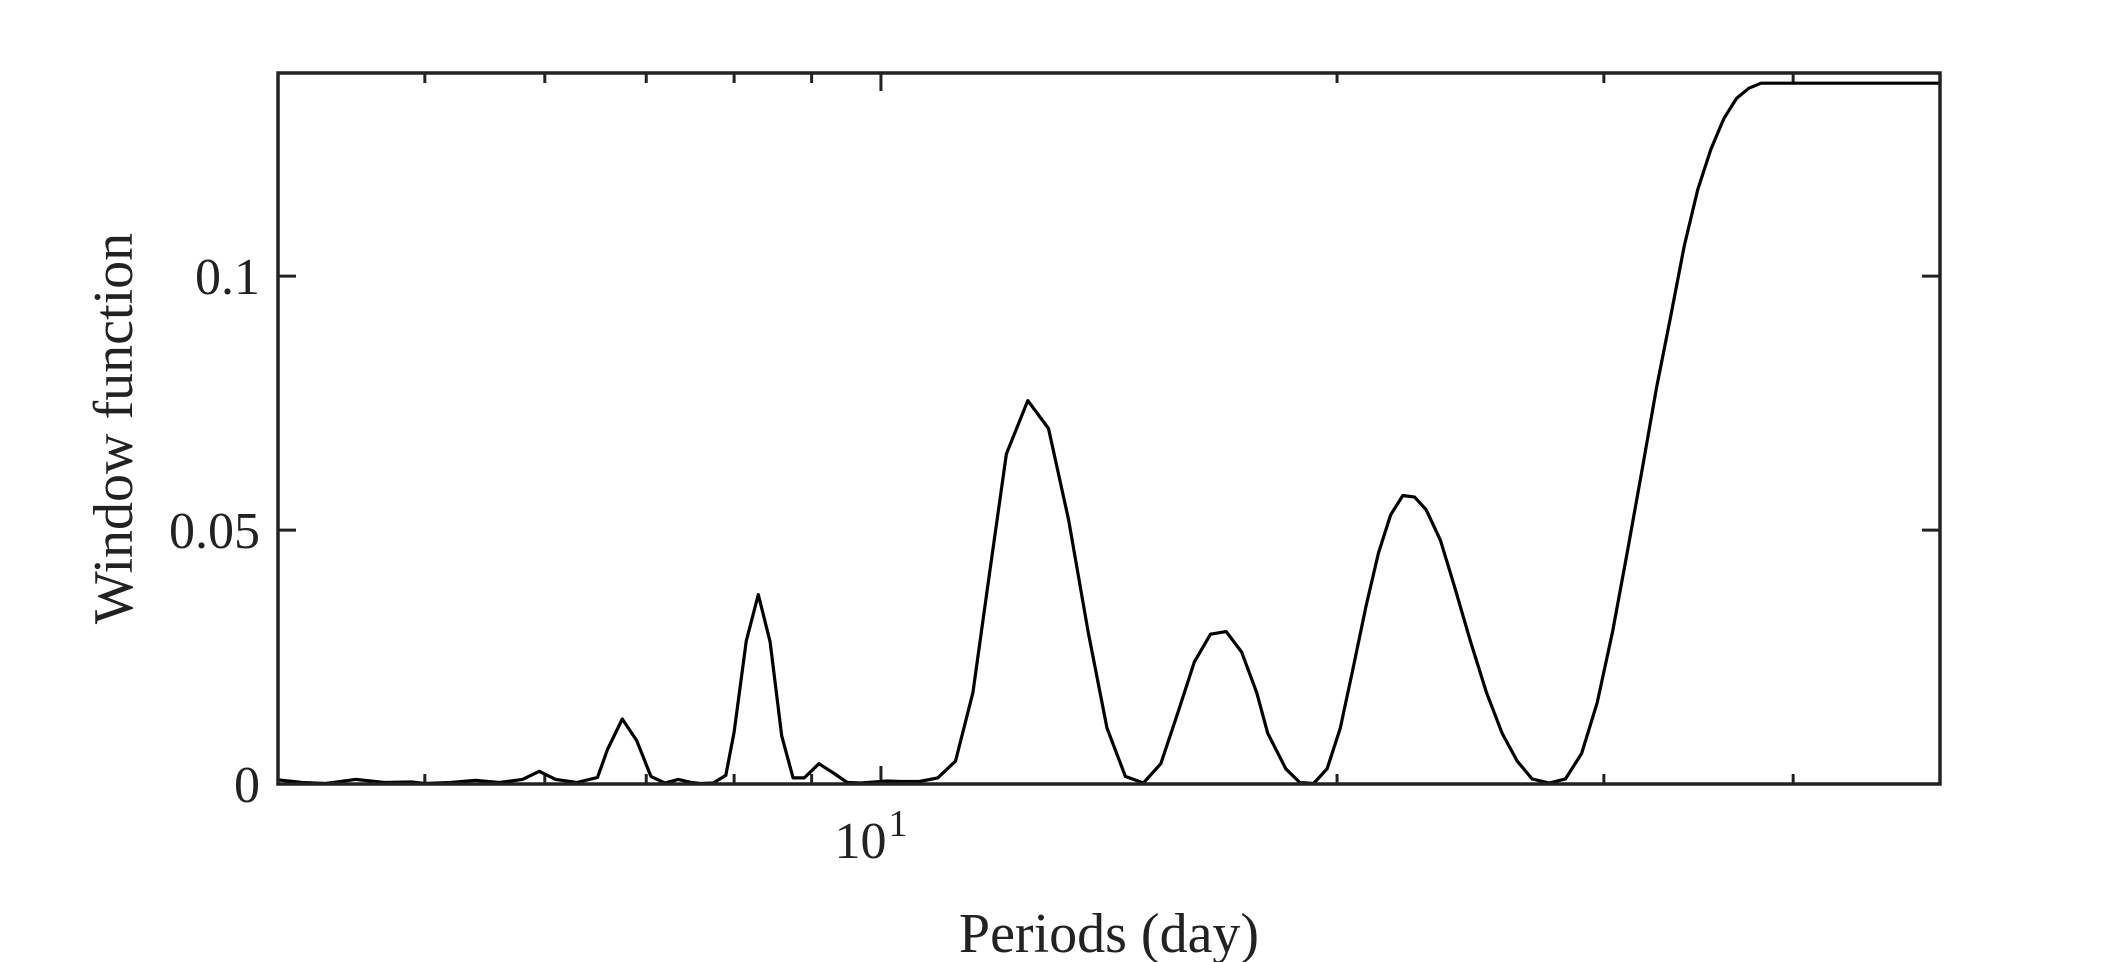 This screenshot has height=962, width=2119. What do you see at coordinates (247, 785) in the screenshot?
I see `y-tick-label: 0` at bounding box center [247, 785].